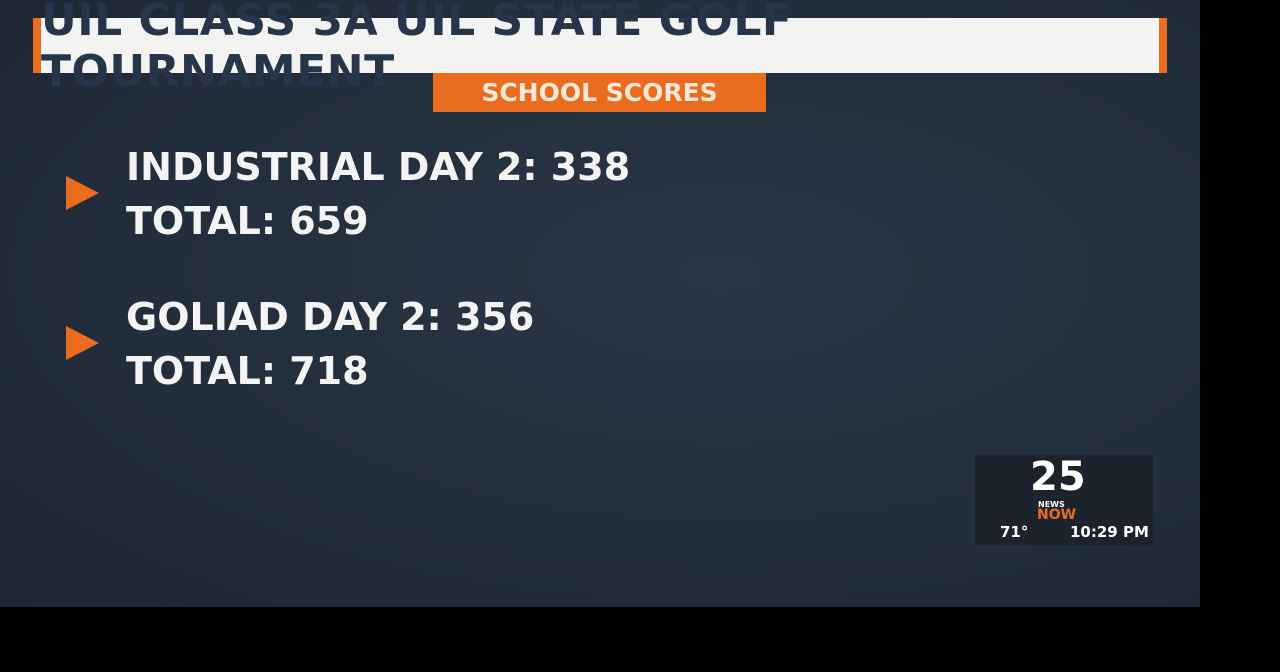  I want to click on score-entry: GOLIAD DAY 2: 356 TOTAL: 718, so click(450, 348).